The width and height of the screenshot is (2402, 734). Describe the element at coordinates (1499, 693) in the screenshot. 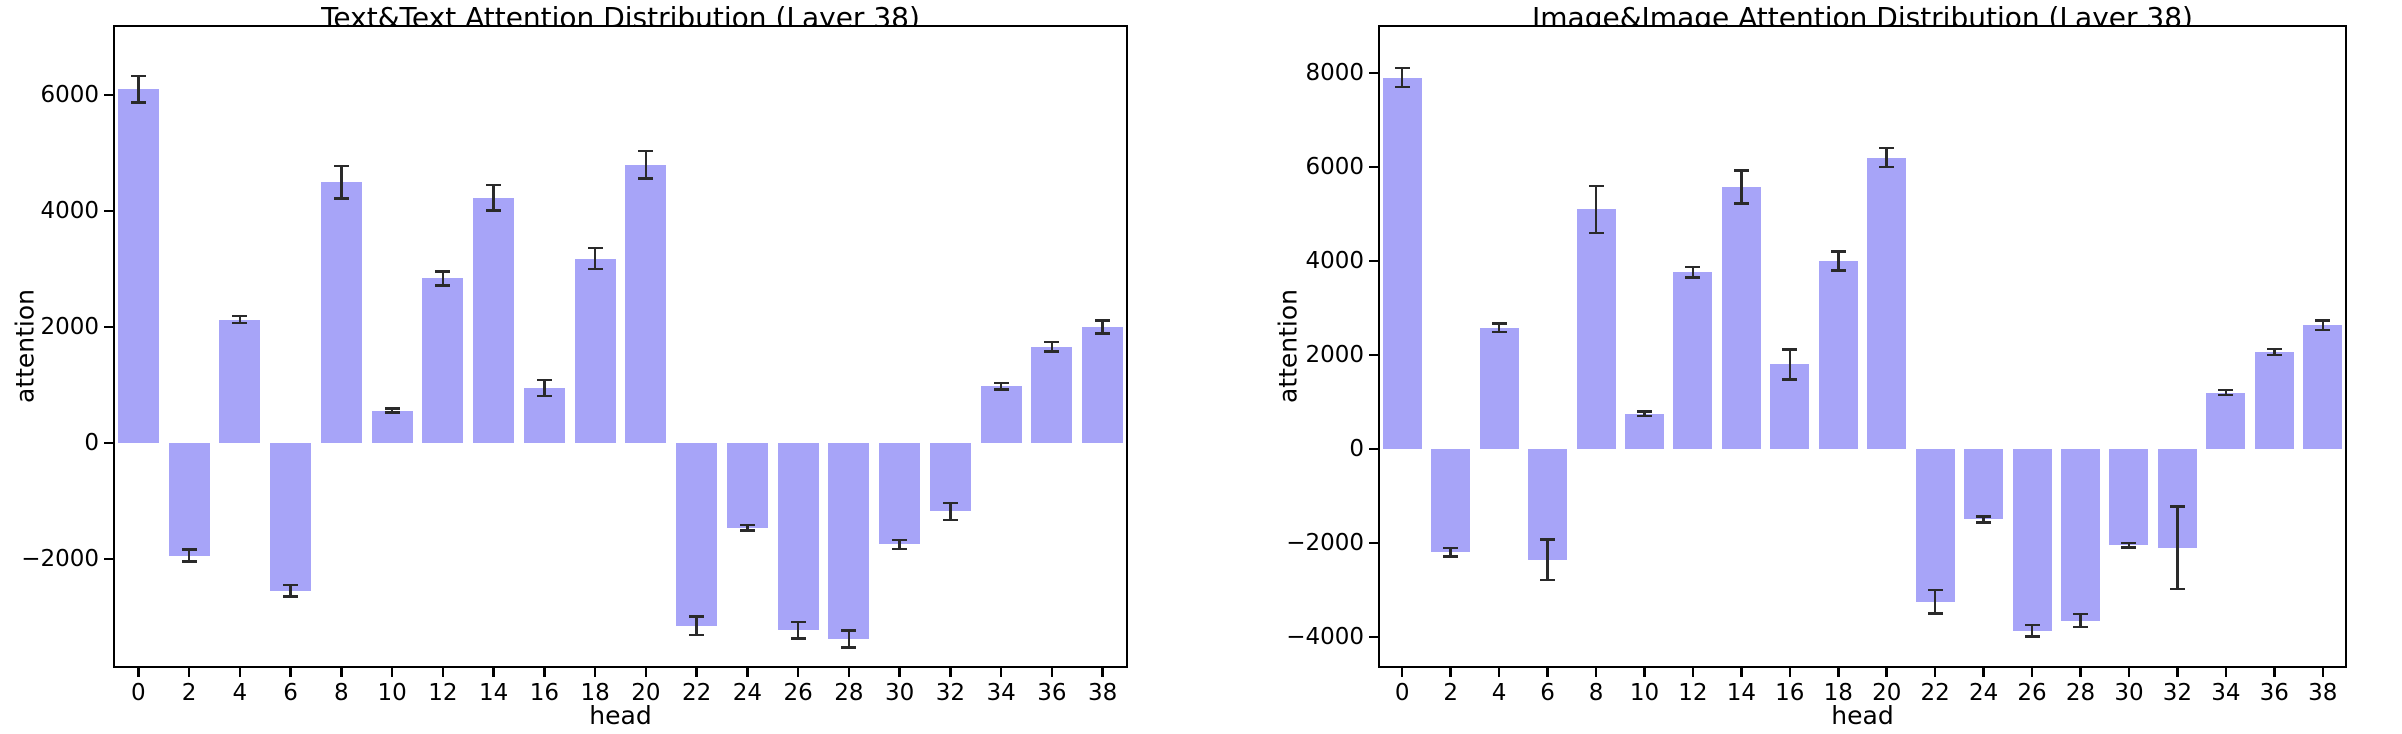

I see `x-tick-label: 4` at that location.